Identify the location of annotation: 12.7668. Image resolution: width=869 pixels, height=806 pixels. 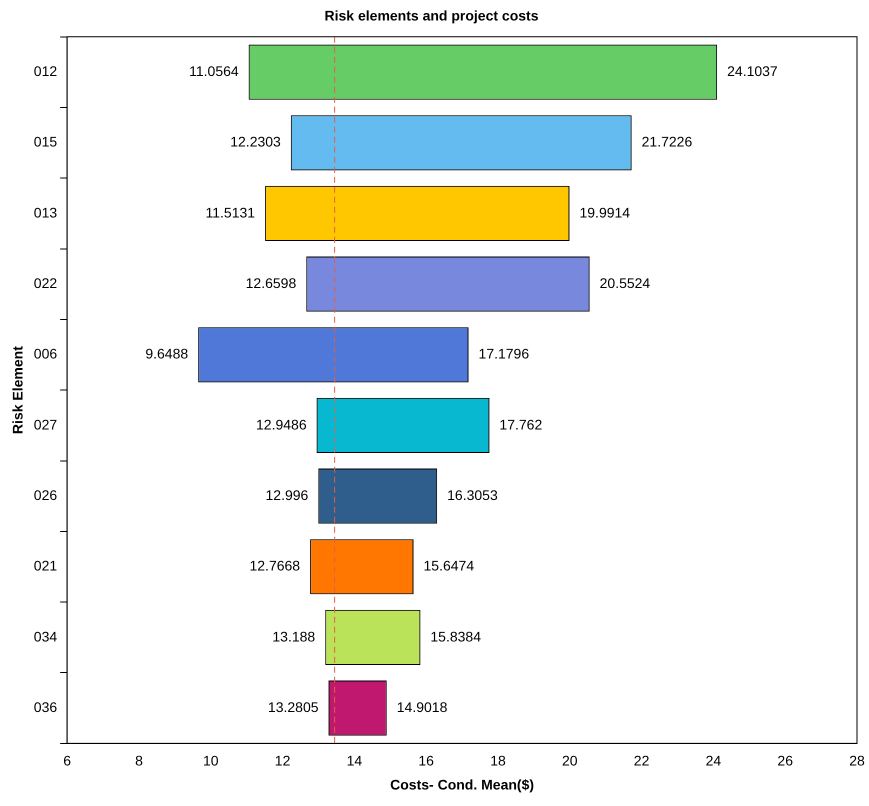
(274, 566).